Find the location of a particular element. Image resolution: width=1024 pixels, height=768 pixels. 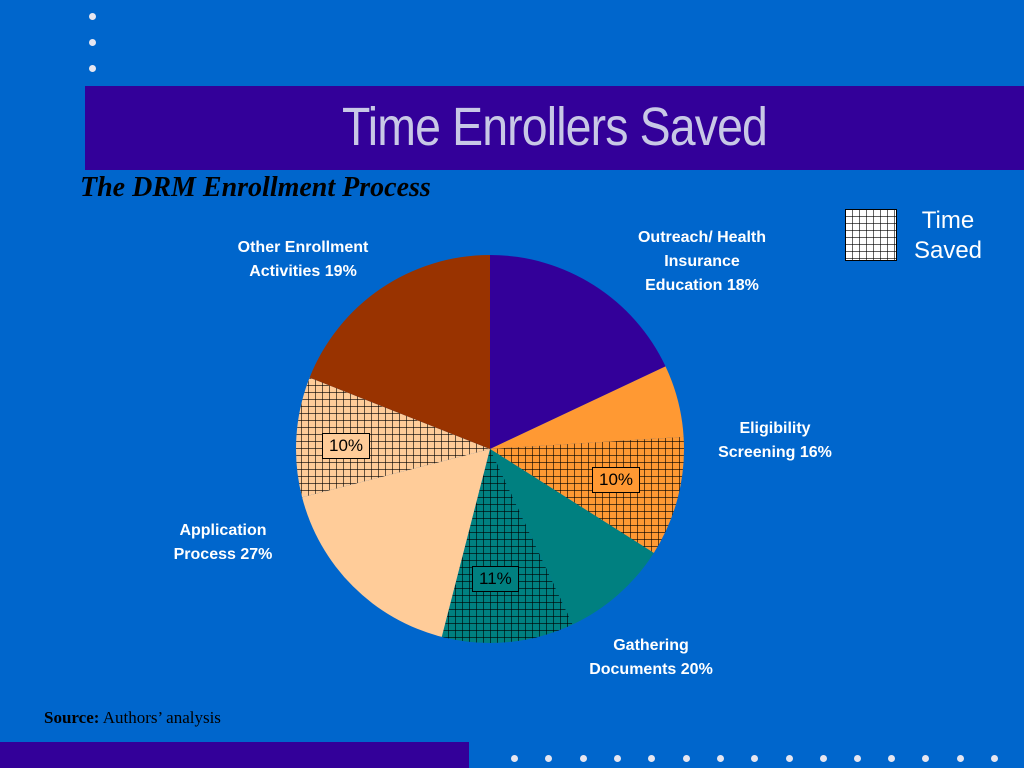

legend-swatch-time-saved is located at coordinates (871, 235).